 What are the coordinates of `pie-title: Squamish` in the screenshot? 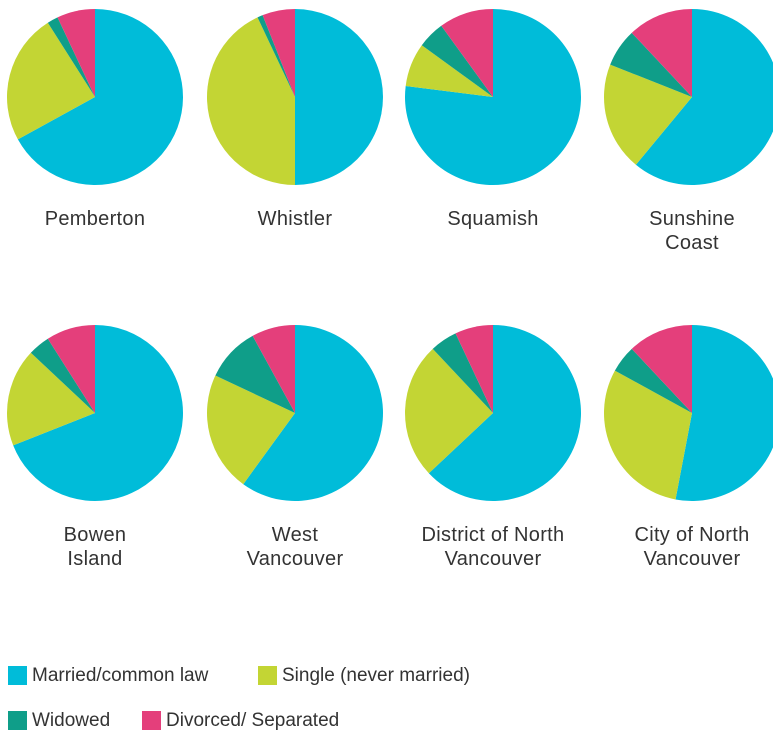 It's located at (493, 219).